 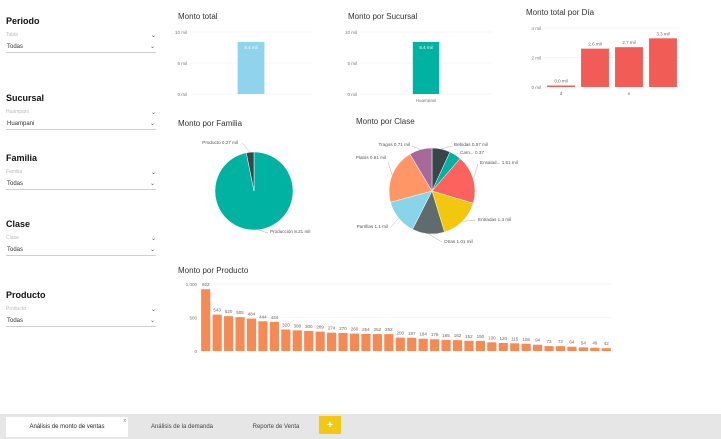 I want to click on chart-svg: 10 mil 5 mil 0 mil 8.4 mil, so click(x=243, y=63).